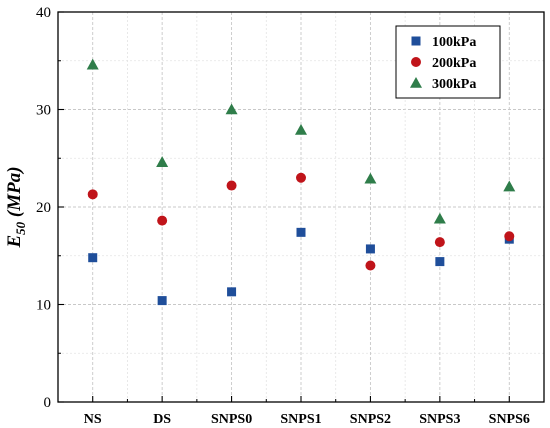 The height and width of the screenshot is (428, 550). I want to click on x-axis: NS DS SNPS0 SNPS1 SNPS2 SNPS3 SNPS6, so click(307, 411).